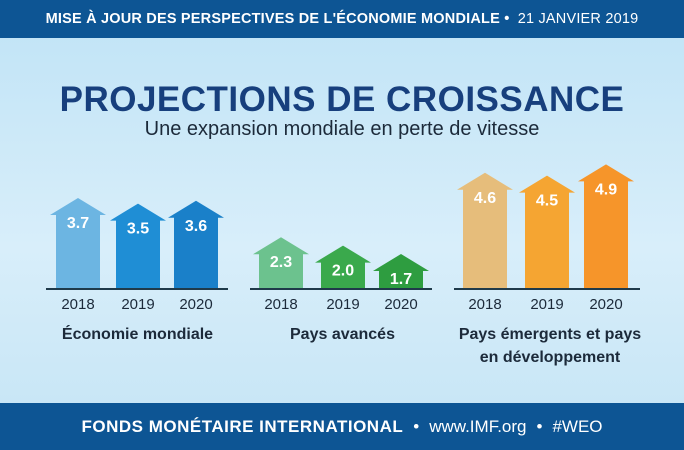 Image resolution: width=684 pixels, height=450 pixels. What do you see at coordinates (242, 426) in the screenshot?
I see `footer-org: FONDS MONÉTAIRE INTERNATIONAL` at bounding box center [242, 426].